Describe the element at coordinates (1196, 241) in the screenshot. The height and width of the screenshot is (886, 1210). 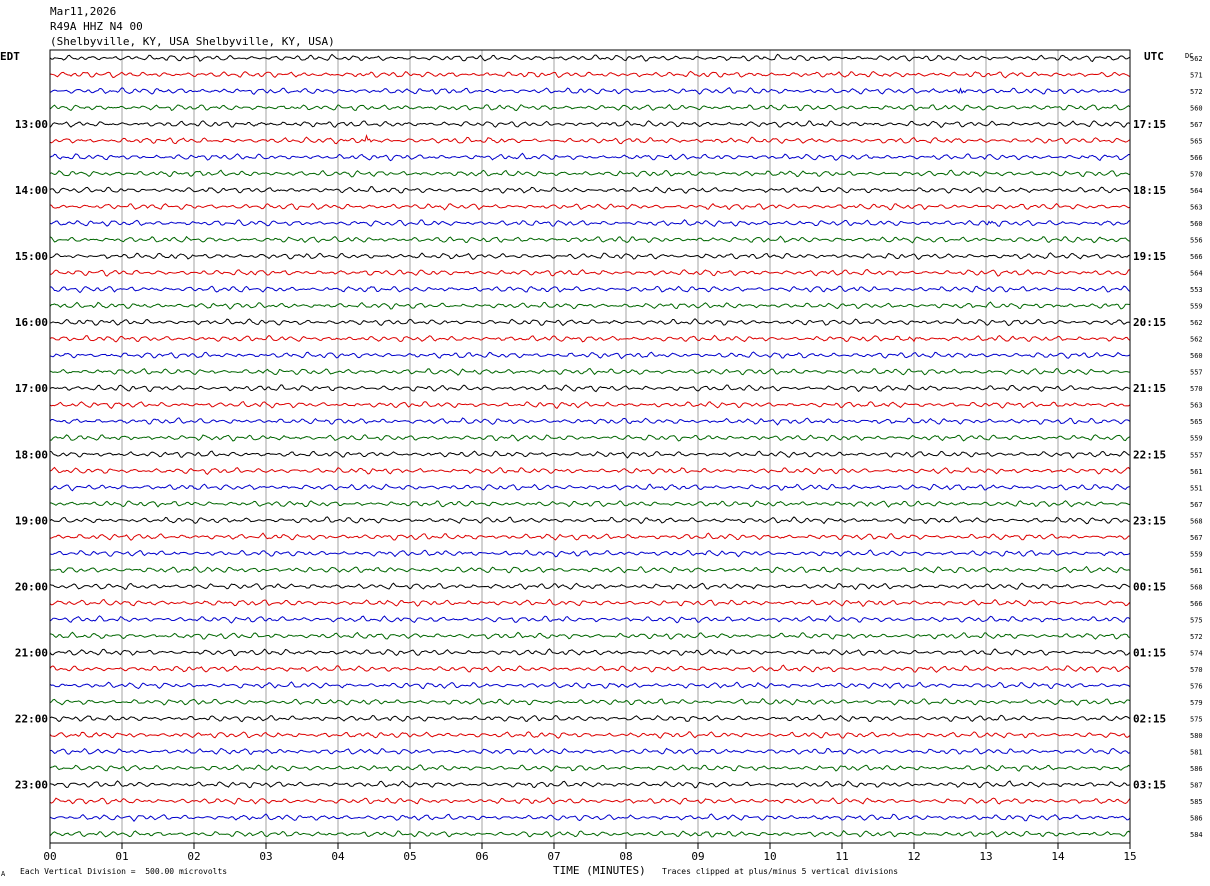
I see `dc-offset-label: 556` at that location.